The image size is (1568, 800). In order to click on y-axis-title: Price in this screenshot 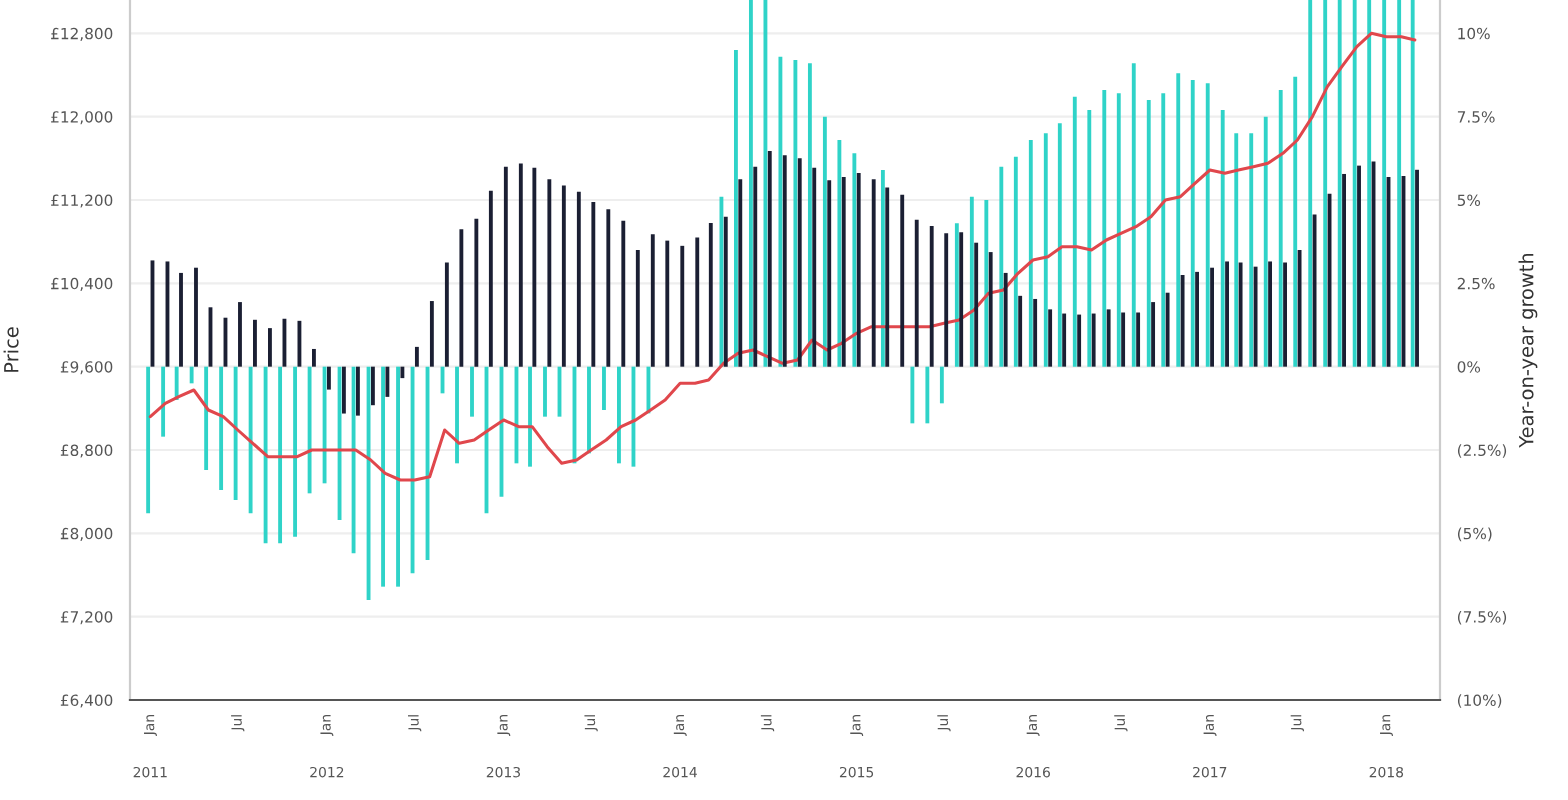, I will do `click(11, 349)`.